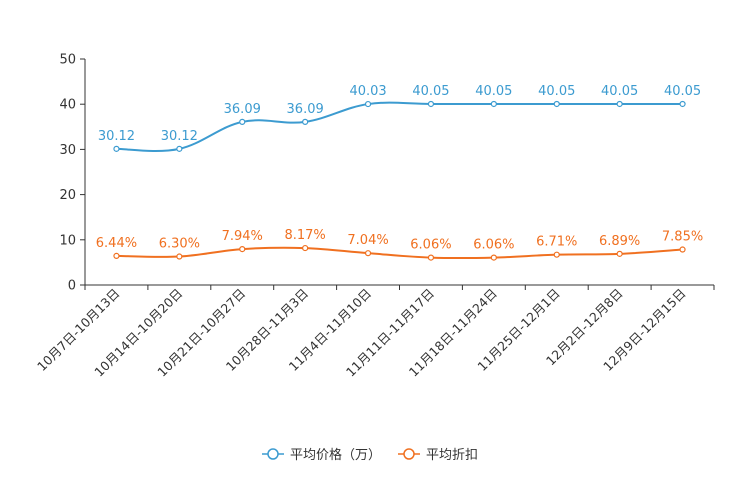 The height and width of the screenshot is (496, 744). Describe the element at coordinates (72, 286) in the screenshot. I see `y-tick-label: 0` at that location.